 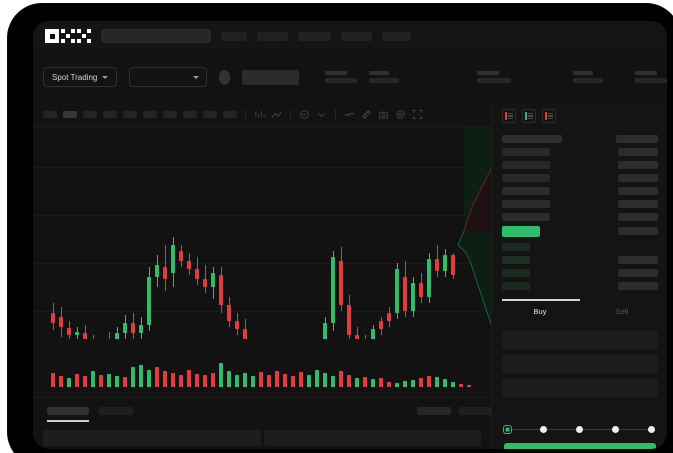 What do you see at coordinates (270, 77) in the screenshot?
I see `last-price-value` at bounding box center [270, 77].